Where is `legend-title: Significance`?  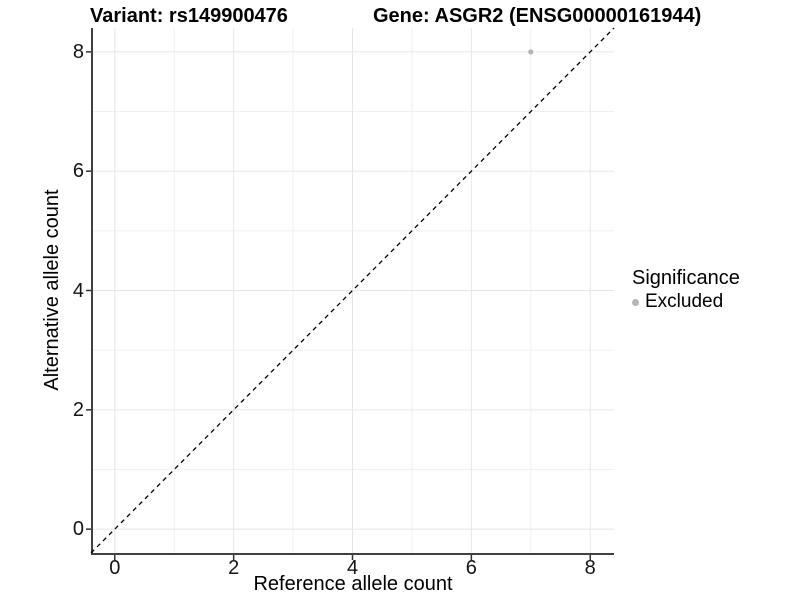
legend-title: Significance is located at coordinates (686, 278).